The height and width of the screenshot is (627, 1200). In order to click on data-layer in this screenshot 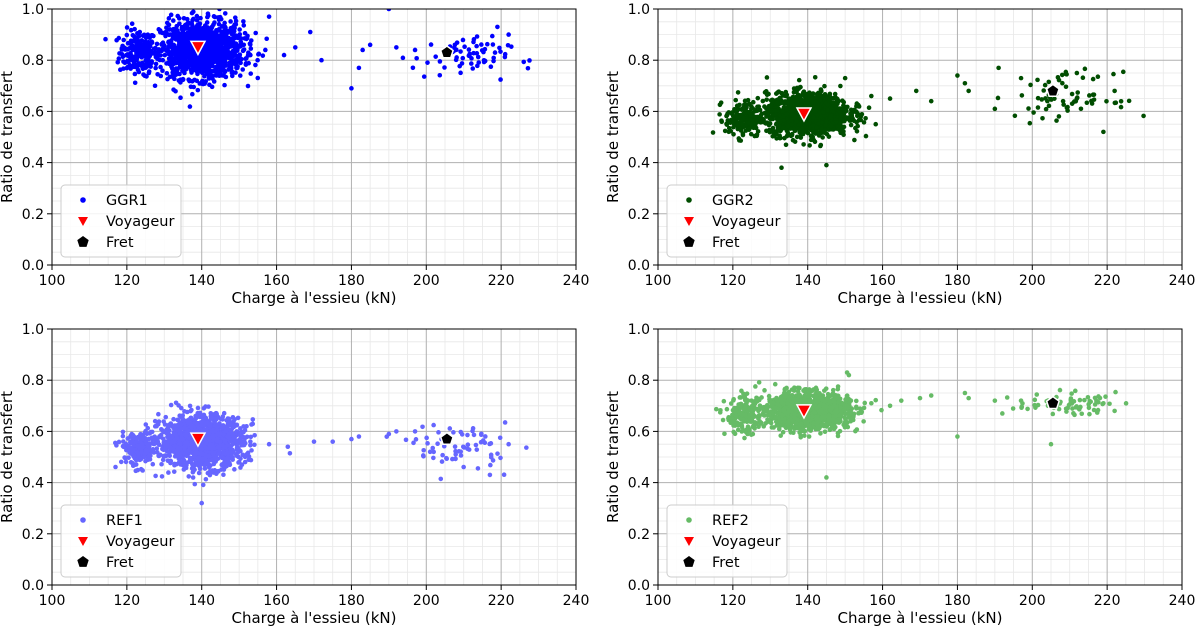, I will do `click(320, 453)`.